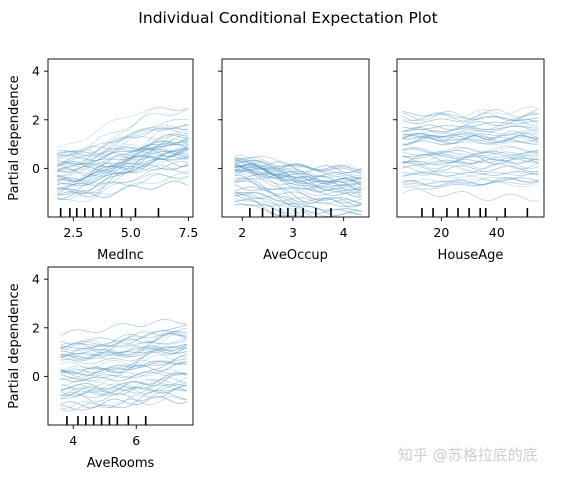 The image size is (565, 480). What do you see at coordinates (120, 255) in the screenshot?
I see `x-axis-label: MedInc` at bounding box center [120, 255].